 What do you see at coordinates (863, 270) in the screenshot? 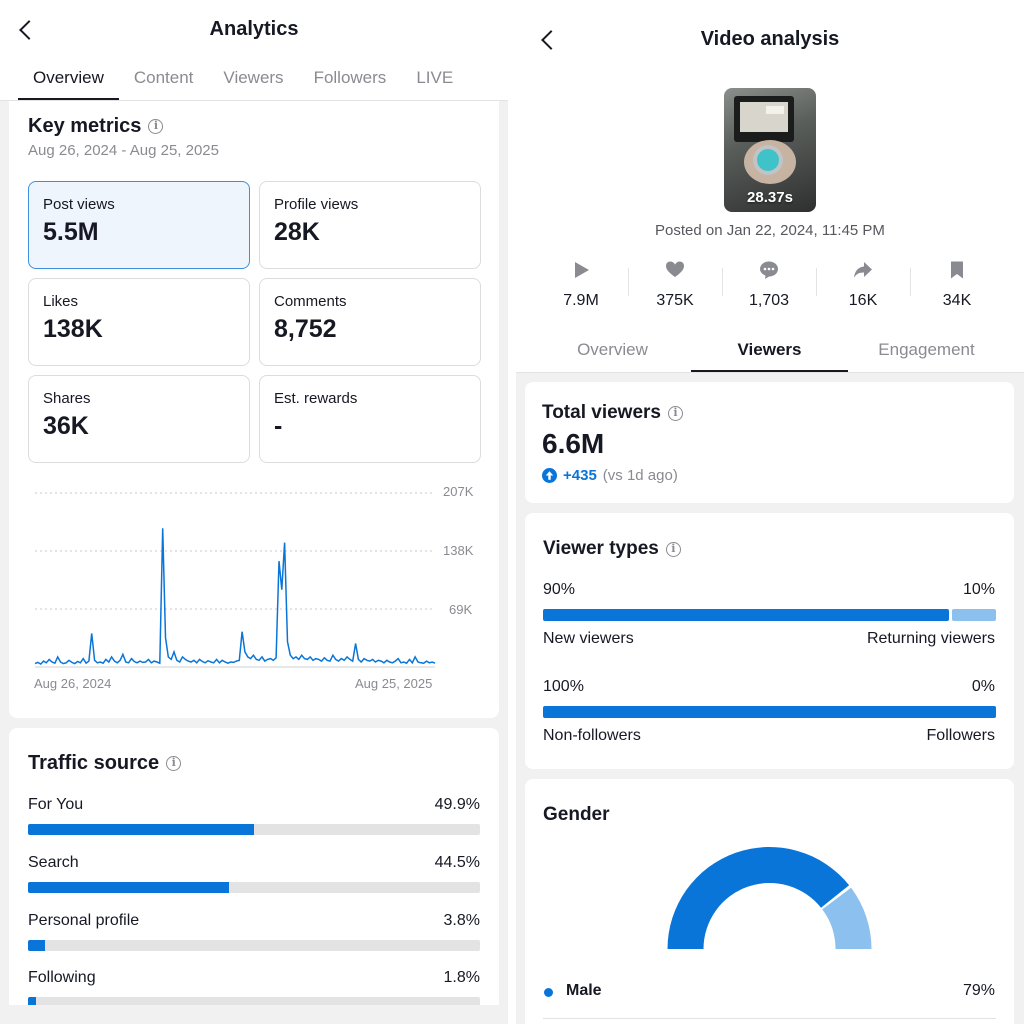
I see `share-icon` at bounding box center [863, 270].